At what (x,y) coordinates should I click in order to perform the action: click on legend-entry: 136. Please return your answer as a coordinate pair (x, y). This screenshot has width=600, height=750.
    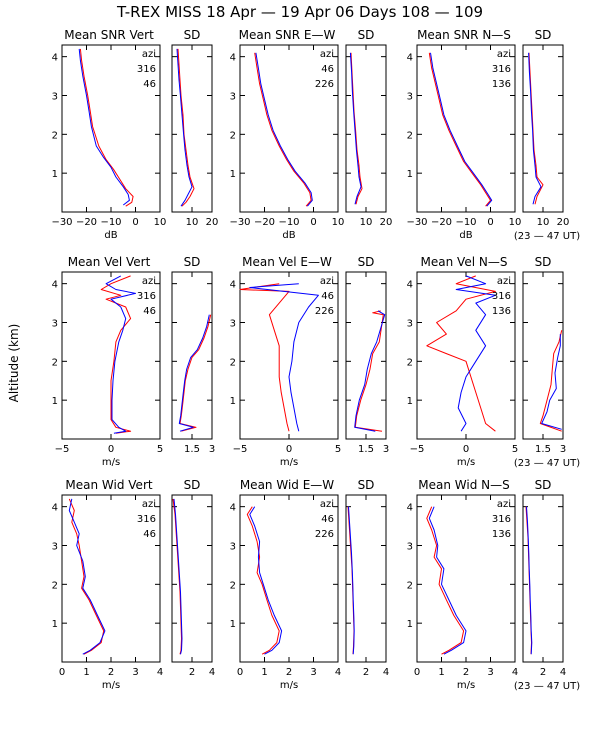
    Looking at the image, I should click on (501, 311).